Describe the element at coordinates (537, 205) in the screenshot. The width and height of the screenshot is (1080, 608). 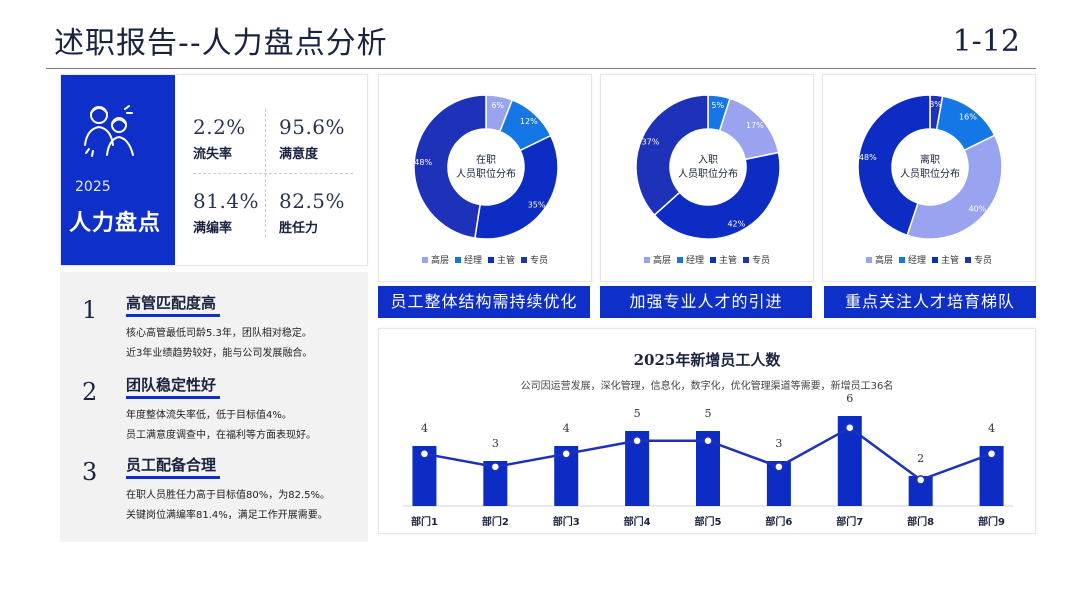
I see `slice-label: 35%` at that location.